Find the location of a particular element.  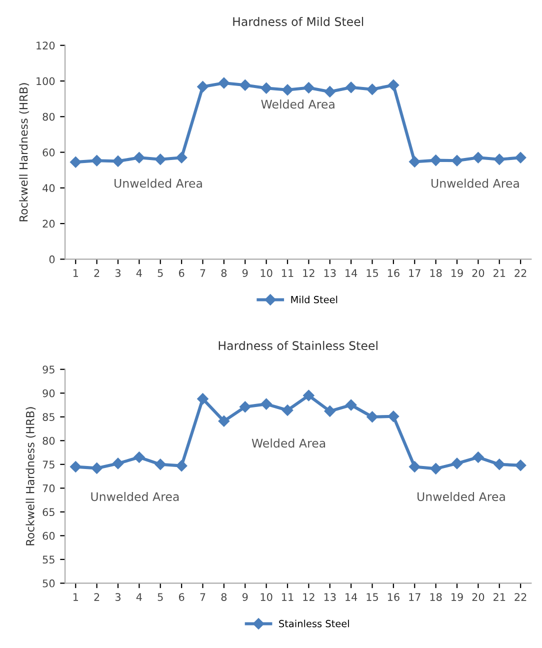

y-tick-label: 20 is located at coordinates (48, 224).